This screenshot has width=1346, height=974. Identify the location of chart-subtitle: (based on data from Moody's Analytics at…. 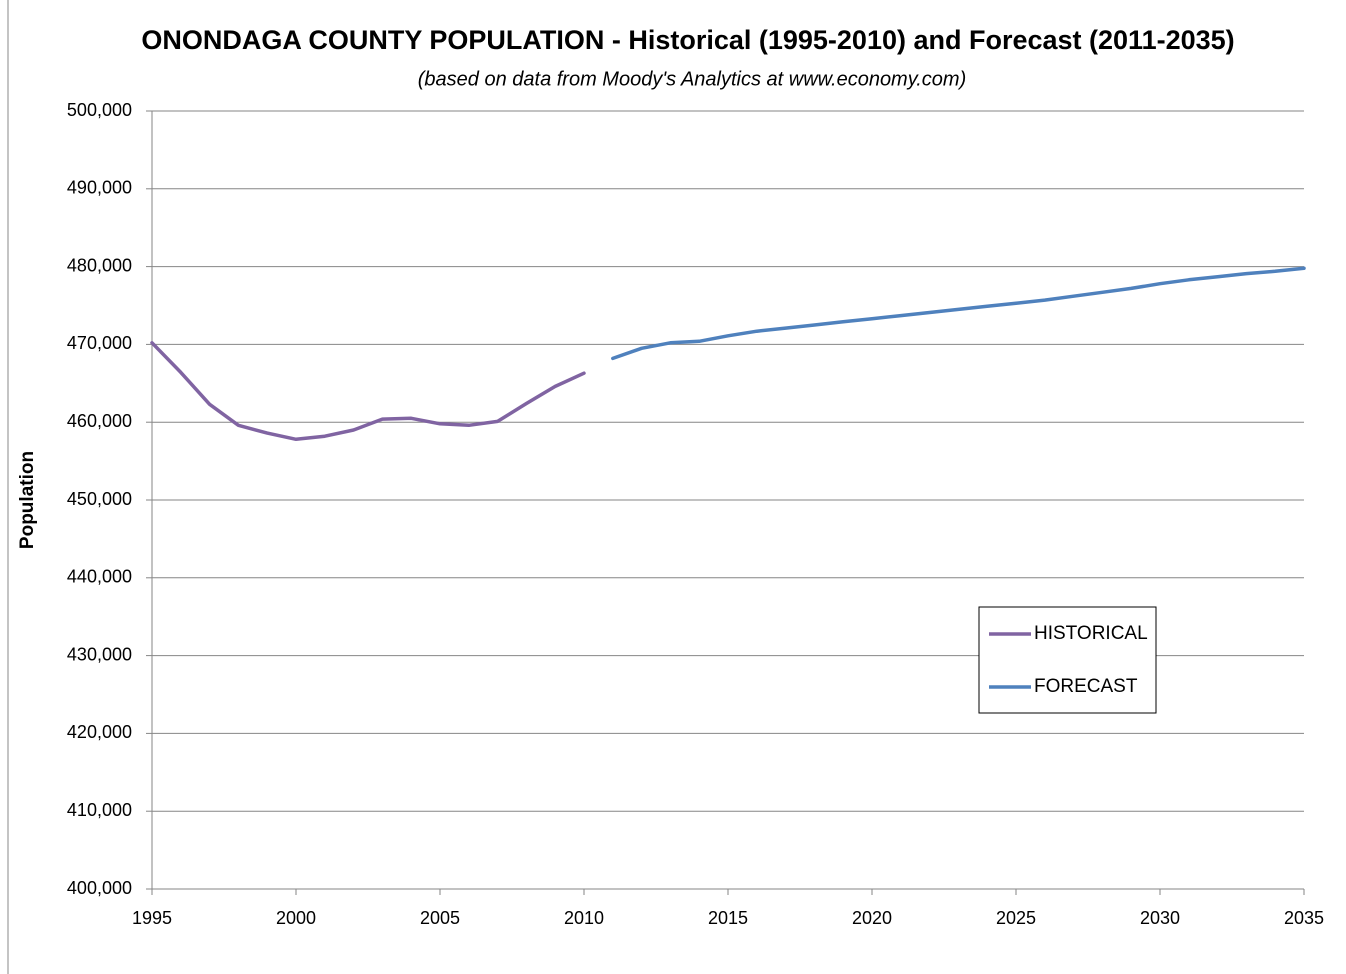
(692, 79).